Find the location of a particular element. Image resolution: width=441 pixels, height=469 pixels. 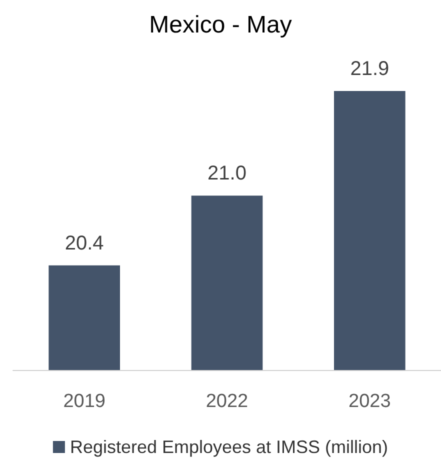

x-tick-label: 2019 is located at coordinates (84, 401).